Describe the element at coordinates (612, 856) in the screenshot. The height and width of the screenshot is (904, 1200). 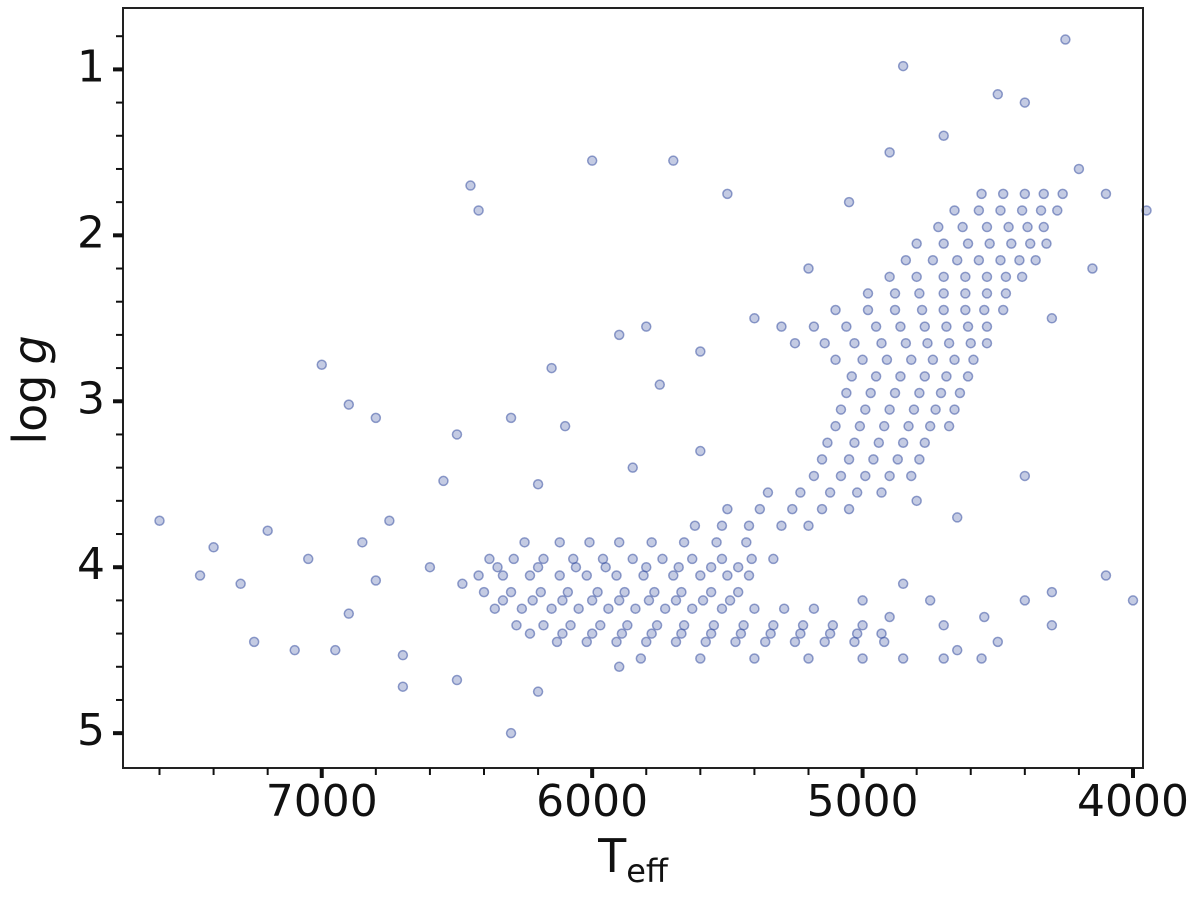
I see `x-label-main: T` at that location.